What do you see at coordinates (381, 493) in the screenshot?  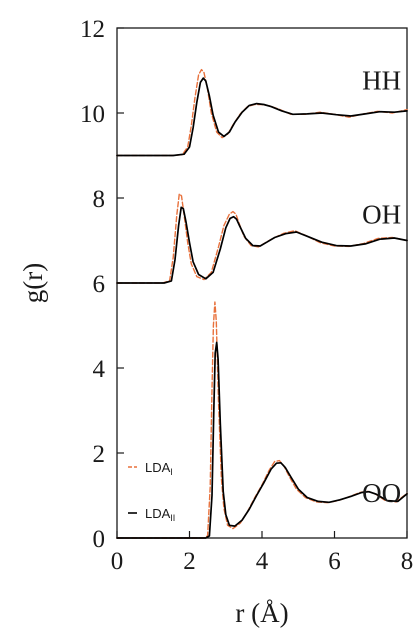 I see `panel-label-oo: OO` at bounding box center [381, 493].